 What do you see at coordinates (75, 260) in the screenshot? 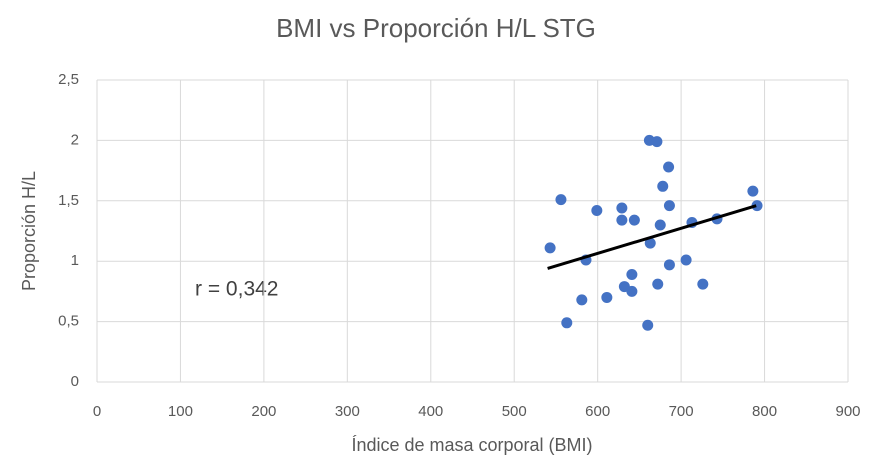
I see `y-tick-label: 1` at bounding box center [75, 260].